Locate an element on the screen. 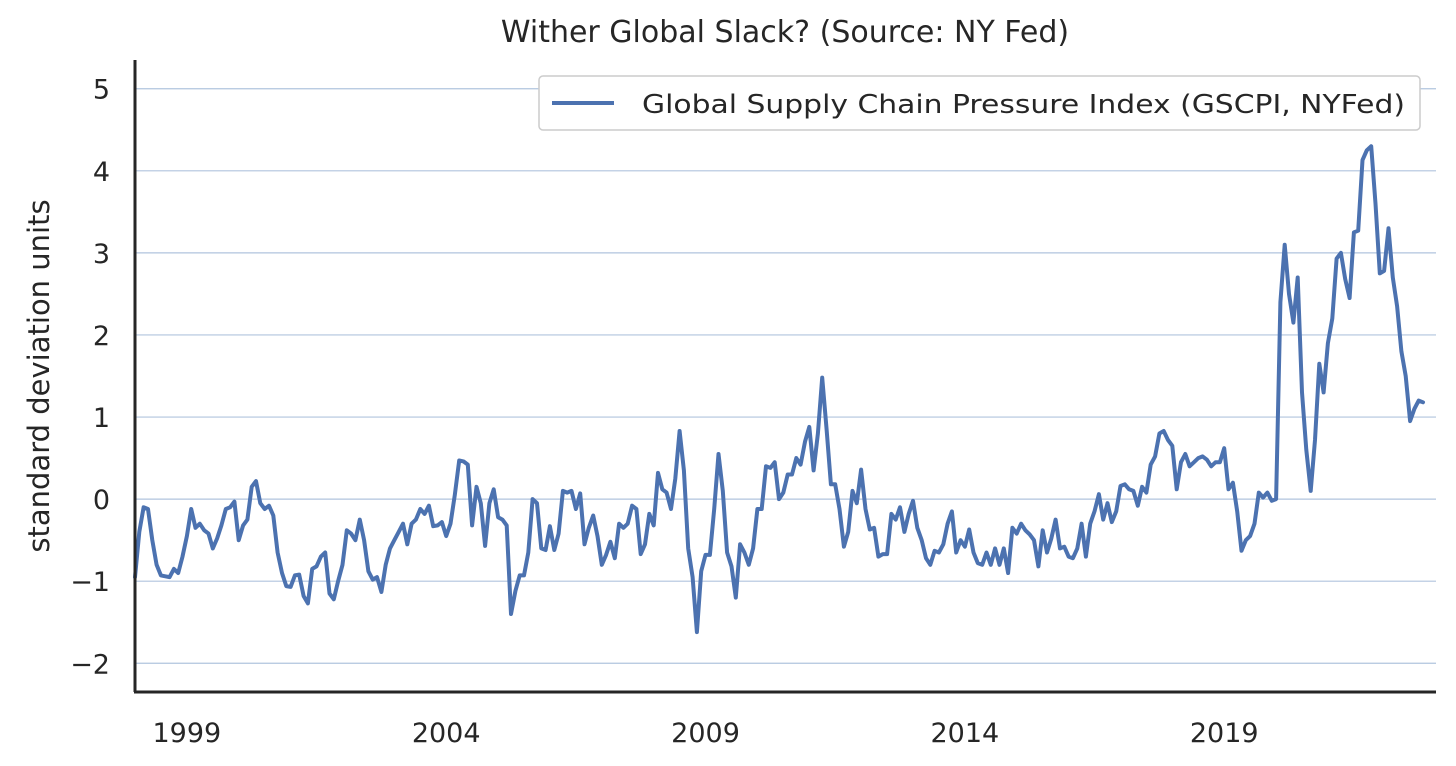 This screenshot has width=1456, height=766. legend-box is located at coordinates (979, 103).